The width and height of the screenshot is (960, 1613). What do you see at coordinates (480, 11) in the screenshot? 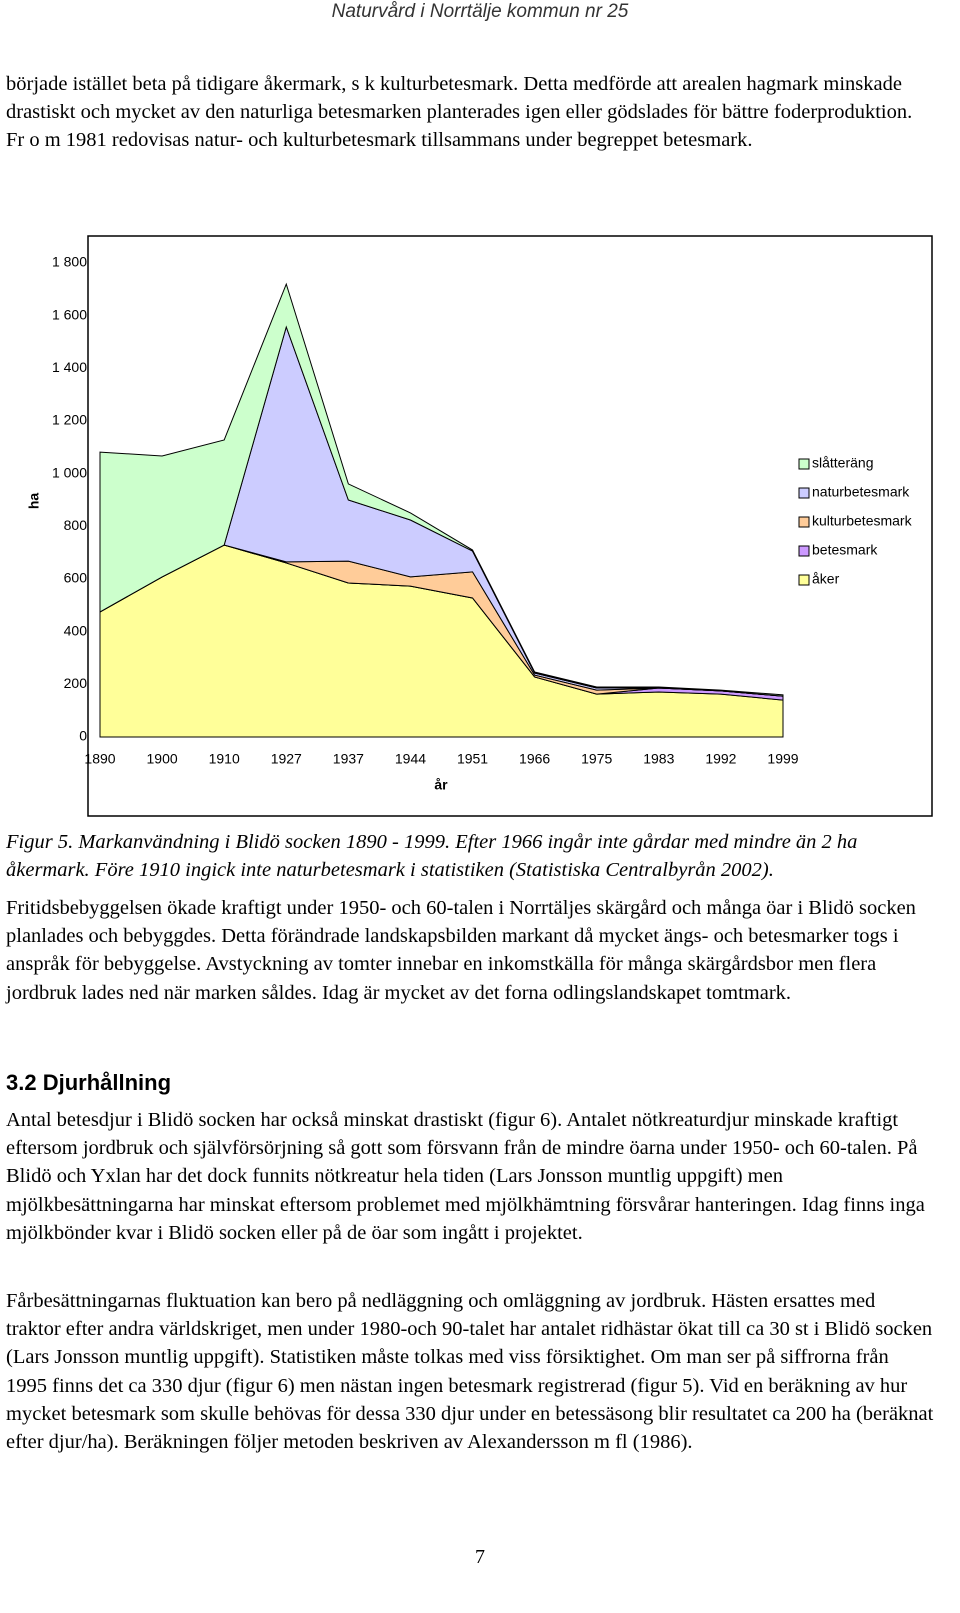
I see `running-header: Naturvård i Norrtälje kommun nr 25` at bounding box center [480, 11].